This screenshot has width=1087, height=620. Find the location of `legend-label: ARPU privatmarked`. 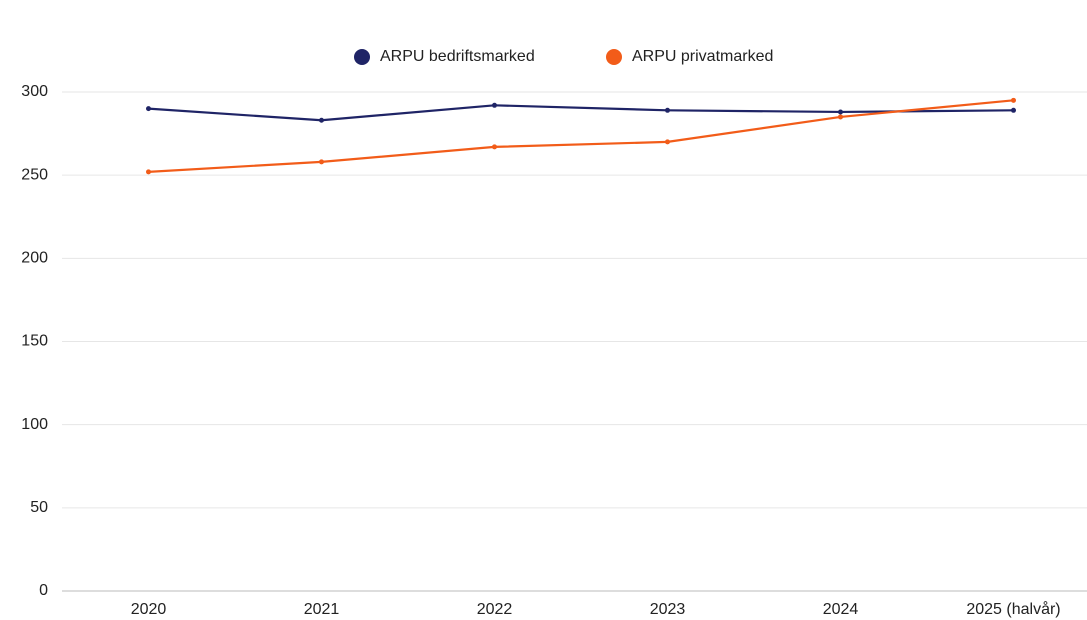

legend-label: ARPU privatmarked is located at coordinates (702, 56).